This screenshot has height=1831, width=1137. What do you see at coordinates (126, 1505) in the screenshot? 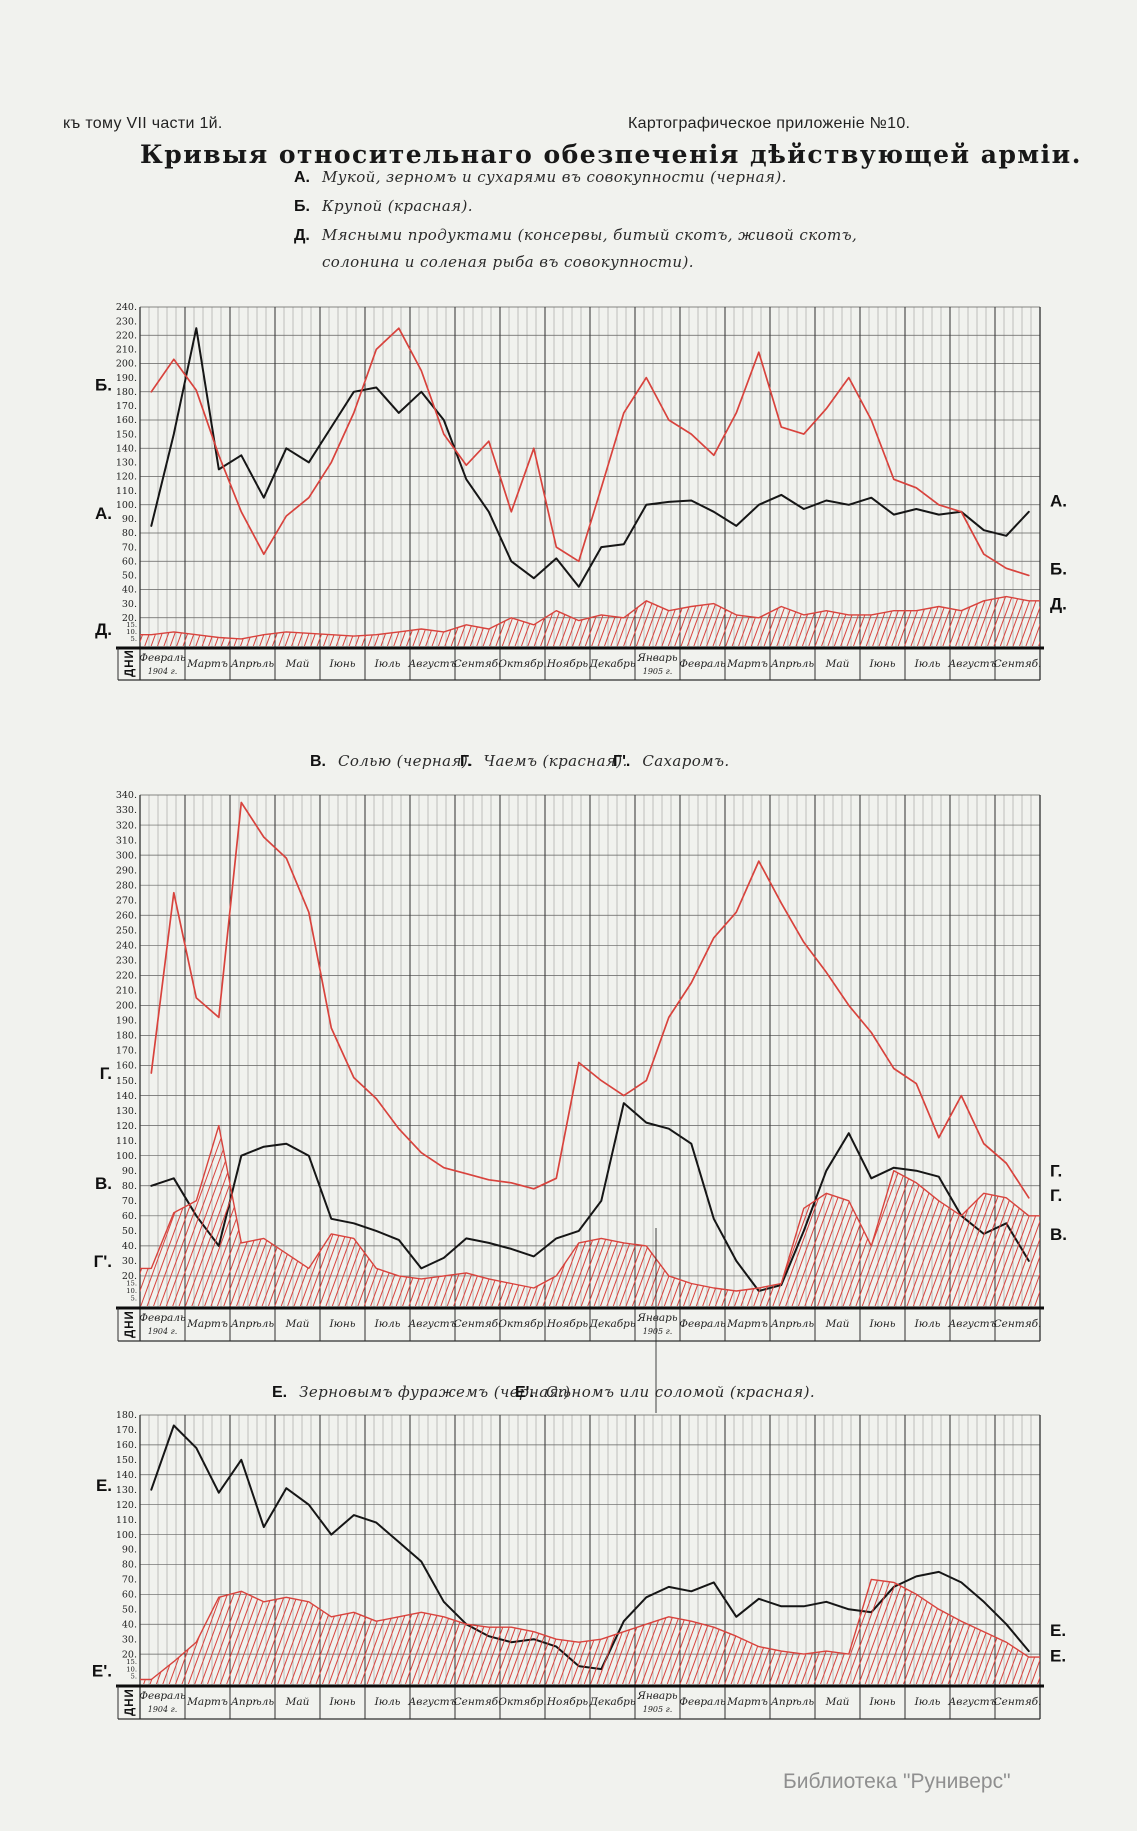
I see `svg-text: 120.` at bounding box center [126, 1505].